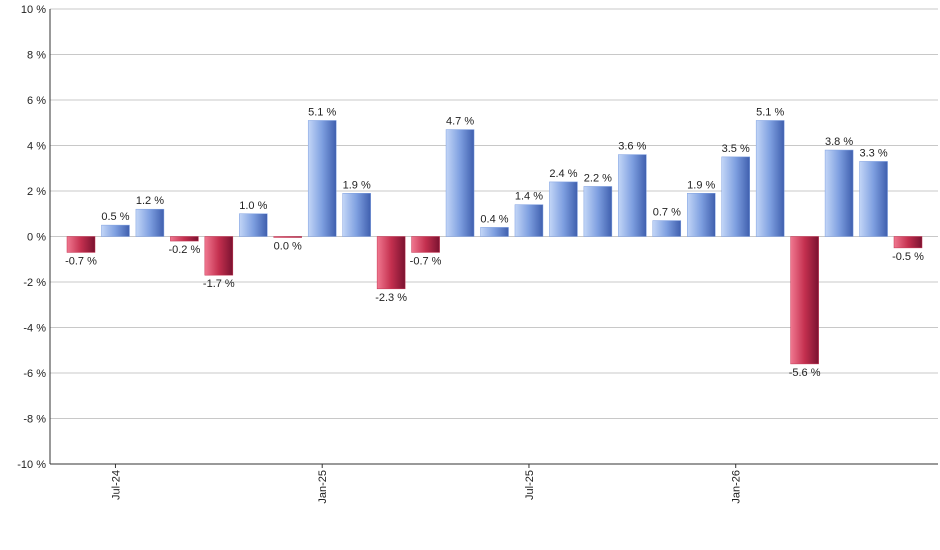 Image resolution: width=940 pixels, height=550 pixels. Describe the element at coordinates (219, 284) in the screenshot. I see `value-label: -1.7 %` at that location.